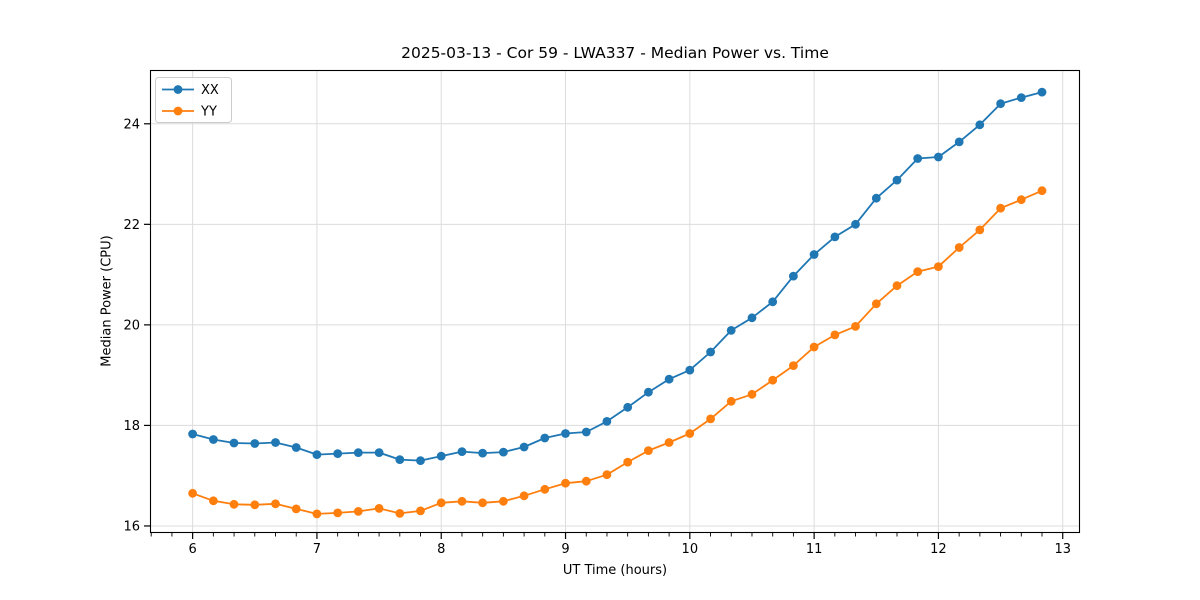 The image size is (1200, 600). Describe the element at coordinates (1062, 549) in the screenshot. I see `x-tick-label: 13` at that location.